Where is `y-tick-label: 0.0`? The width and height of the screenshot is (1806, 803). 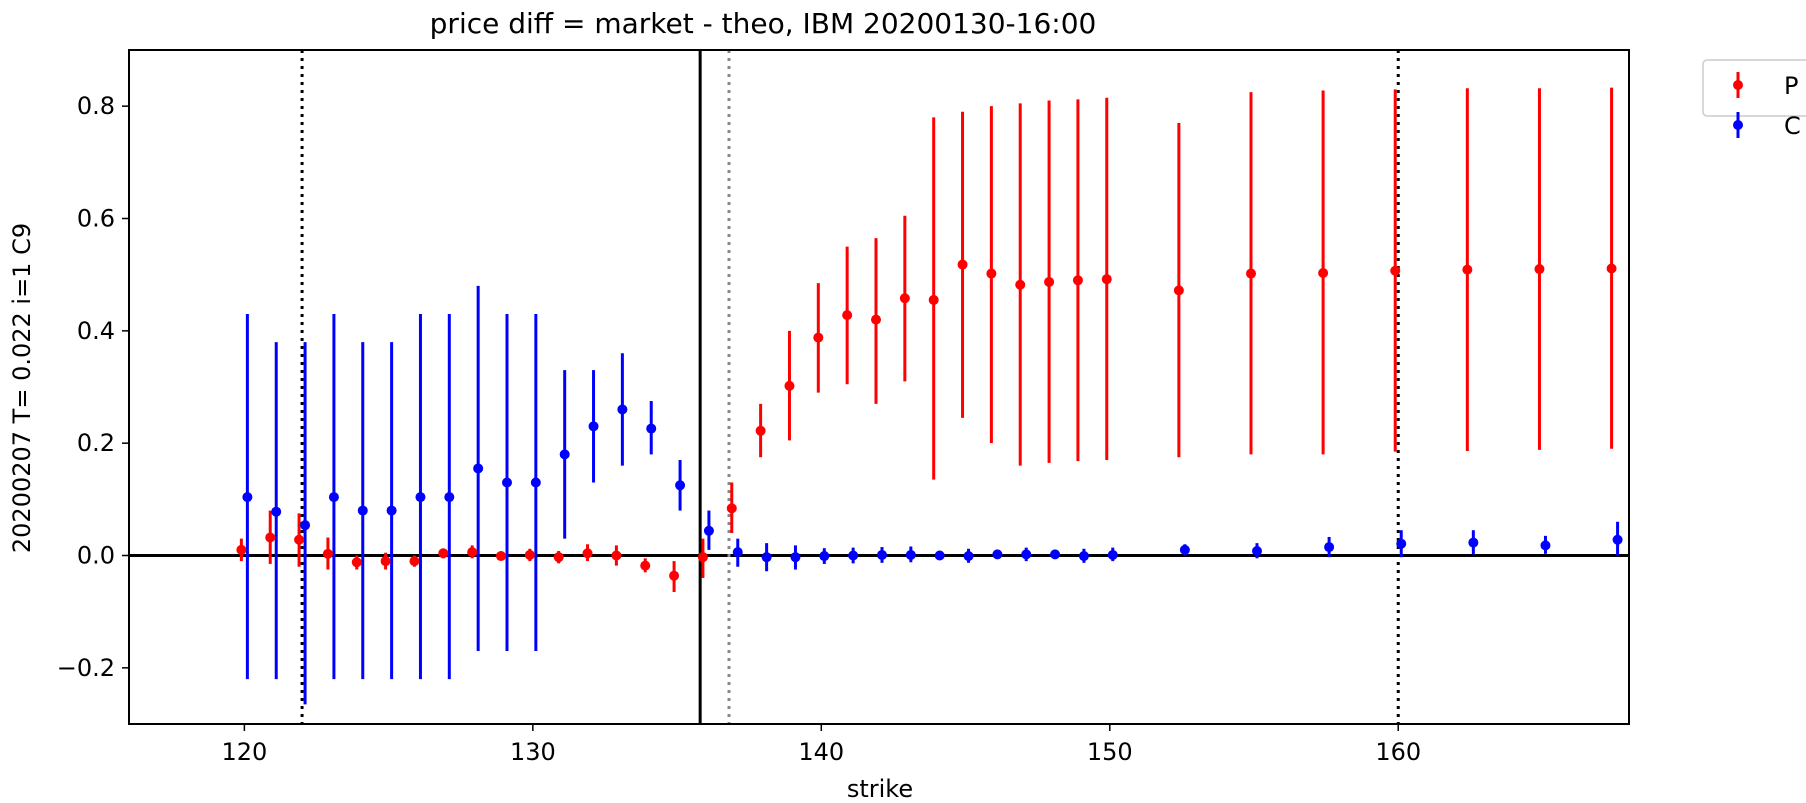
y-tick-label: 0.0 is located at coordinates (96, 556).